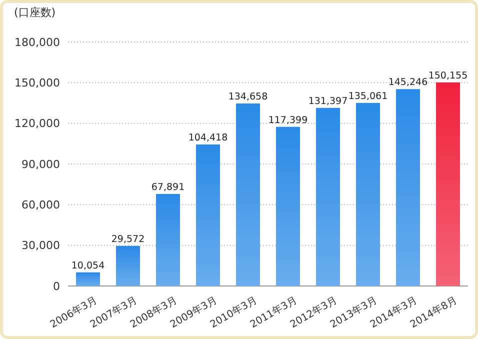  Describe the element at coordinates (37, 42) in the screenshot. I see `y-tick-label: 180,000` at that location.